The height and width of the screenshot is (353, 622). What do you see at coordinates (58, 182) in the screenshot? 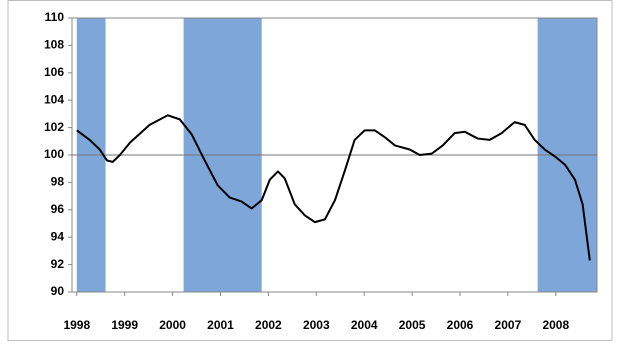
I see `y-tick-label: 98` at bounding box center [58, 182].